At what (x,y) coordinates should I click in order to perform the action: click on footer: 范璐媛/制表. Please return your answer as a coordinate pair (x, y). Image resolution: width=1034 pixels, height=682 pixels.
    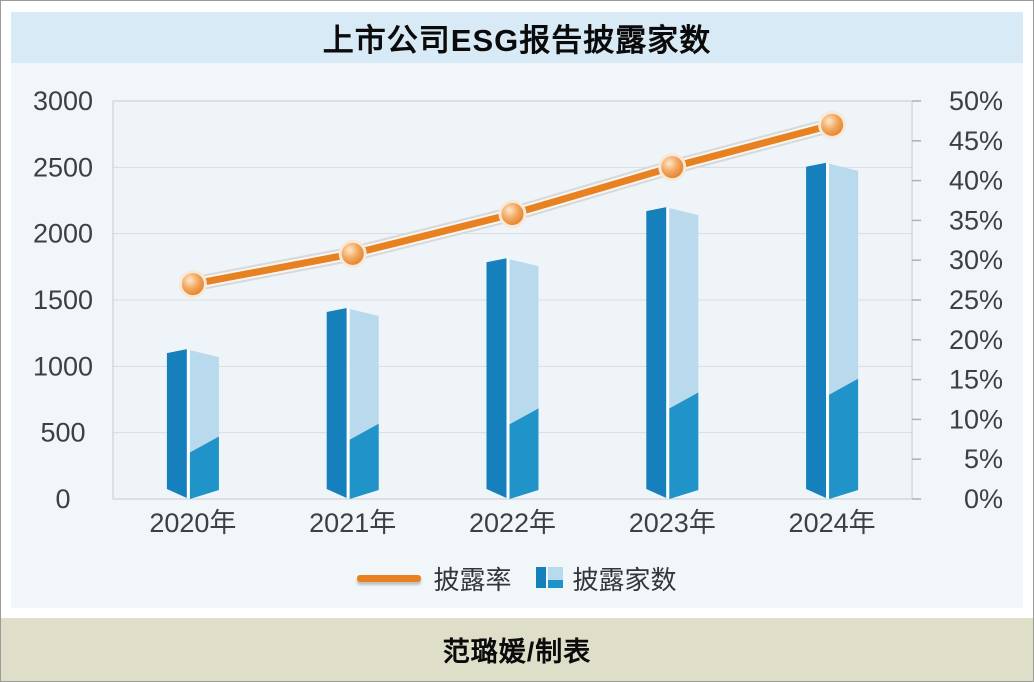
    Looking at the image, I should click on (517, 649).